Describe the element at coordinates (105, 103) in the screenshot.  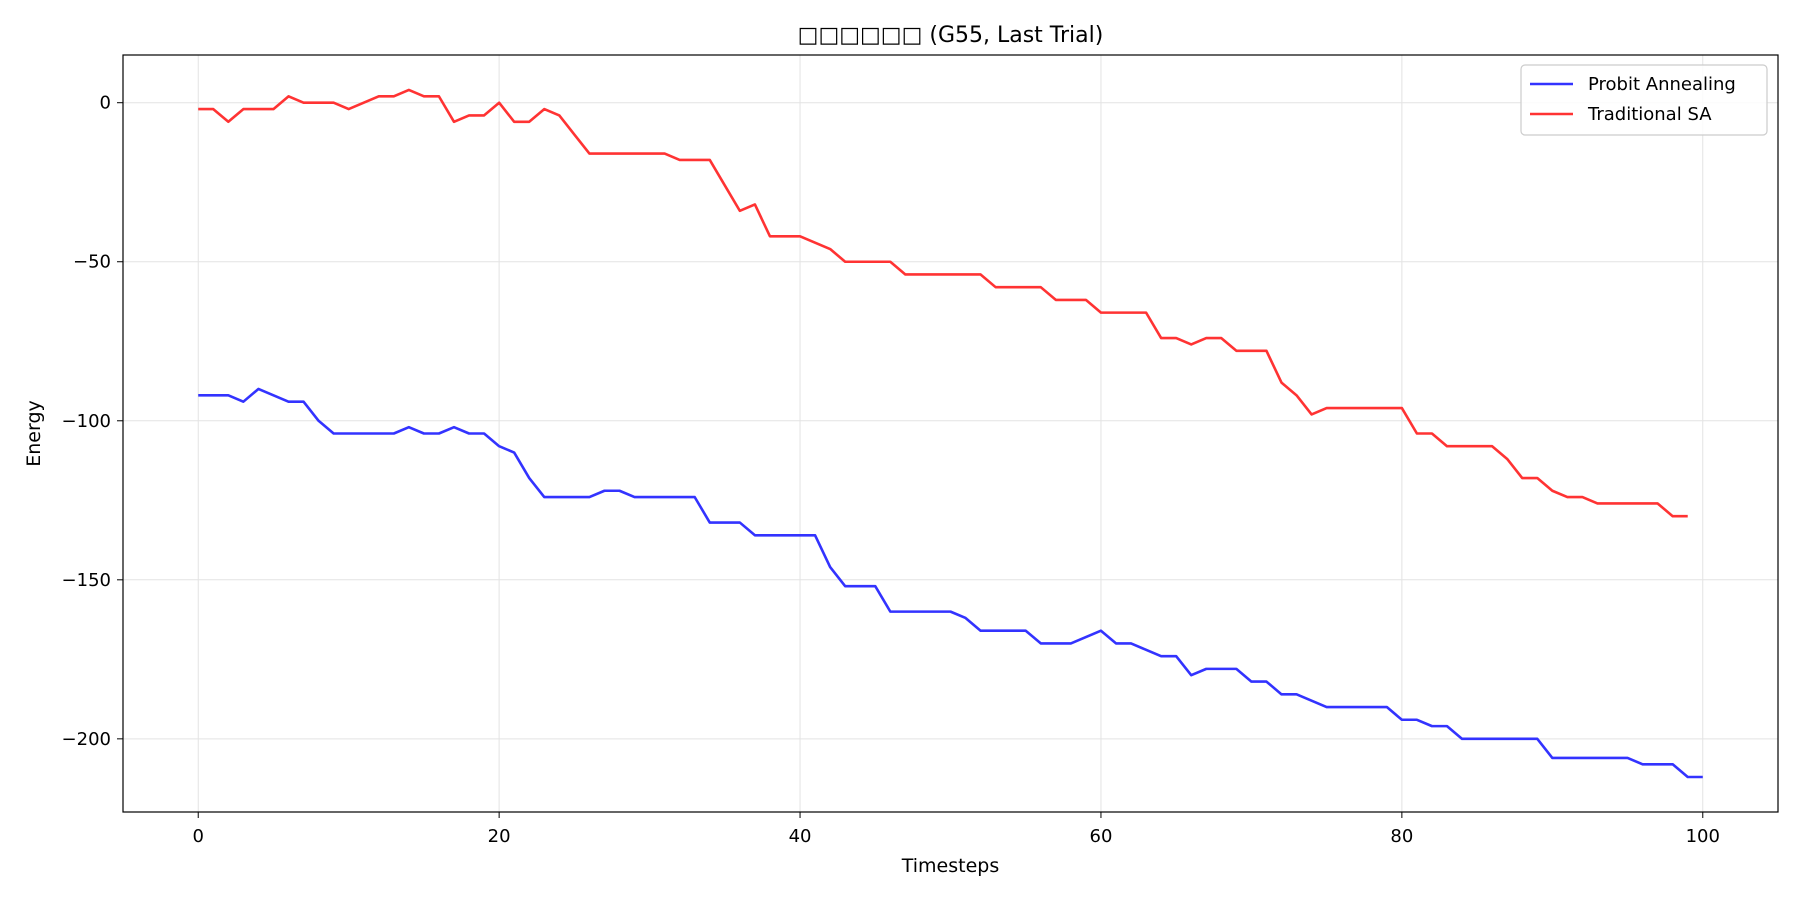
I see `y-tick-label: 0` at that location.